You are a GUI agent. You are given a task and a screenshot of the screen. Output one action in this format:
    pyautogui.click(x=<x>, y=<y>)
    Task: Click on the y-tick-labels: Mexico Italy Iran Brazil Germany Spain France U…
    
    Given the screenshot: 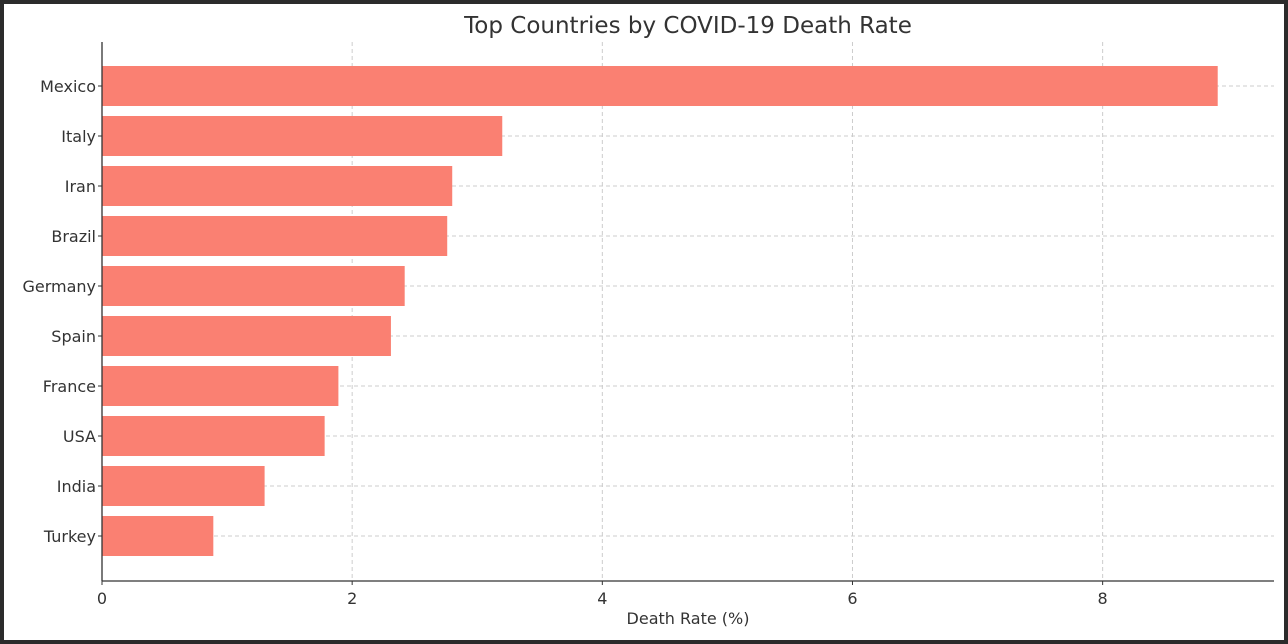 What is the action you would take?
    pyautogui.click(x=59, y=311)
    